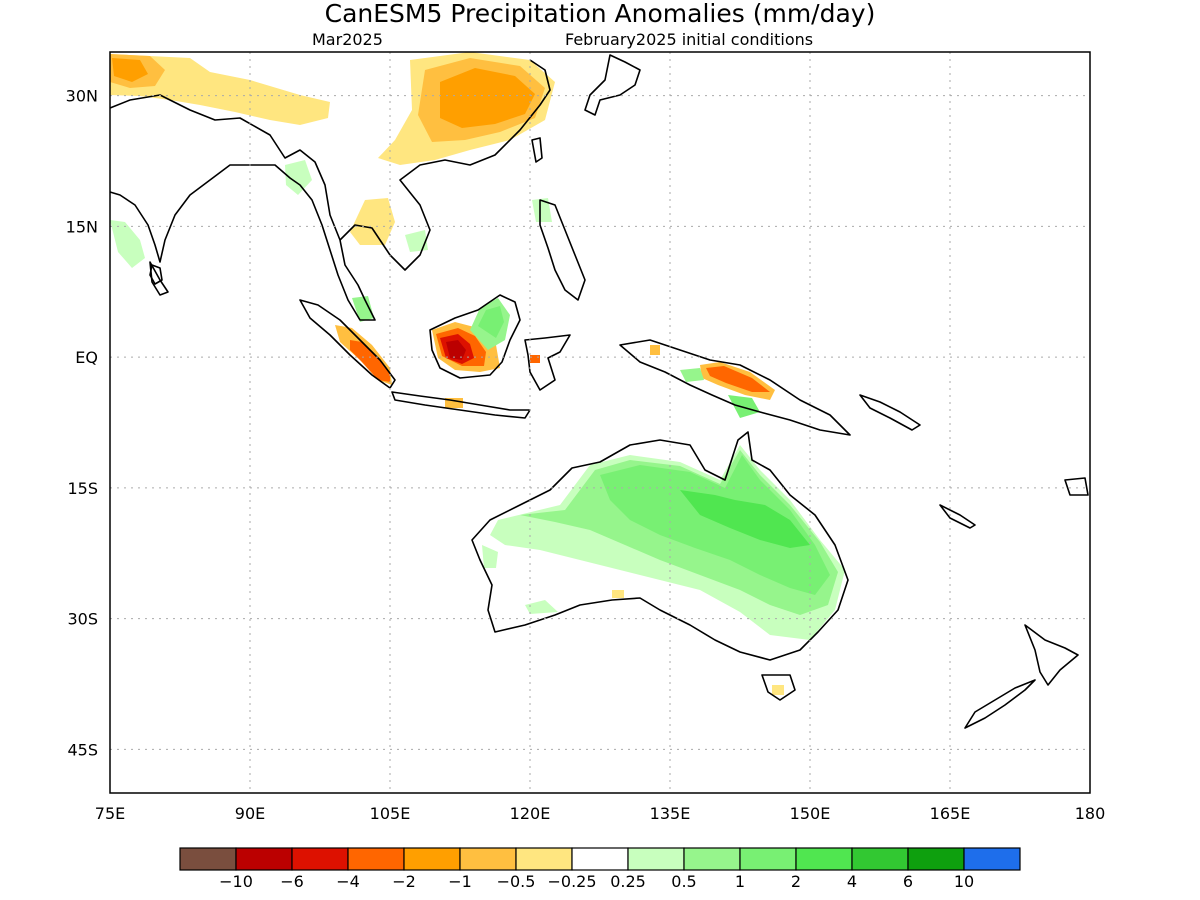 The width and height of the screenshot is (1200, 900). Describe the element at coordinates (363, 309) in the screenshot. I see `wet-anomaly-malaya` at that location.